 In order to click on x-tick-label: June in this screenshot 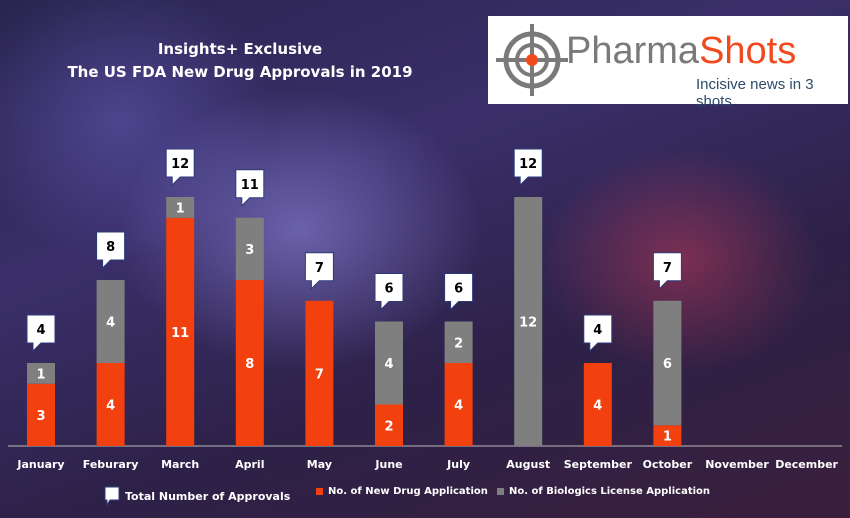, I will do `click(388, 464)`.